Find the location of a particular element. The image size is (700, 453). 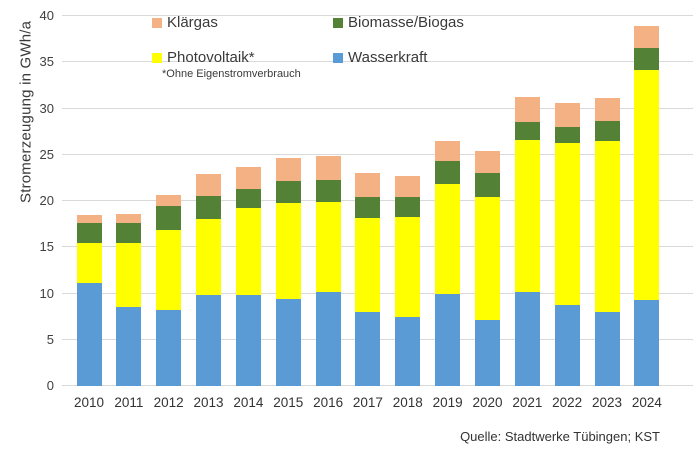

bar-segment-2023-biomassebiogas is located at coordinates (607, 131).